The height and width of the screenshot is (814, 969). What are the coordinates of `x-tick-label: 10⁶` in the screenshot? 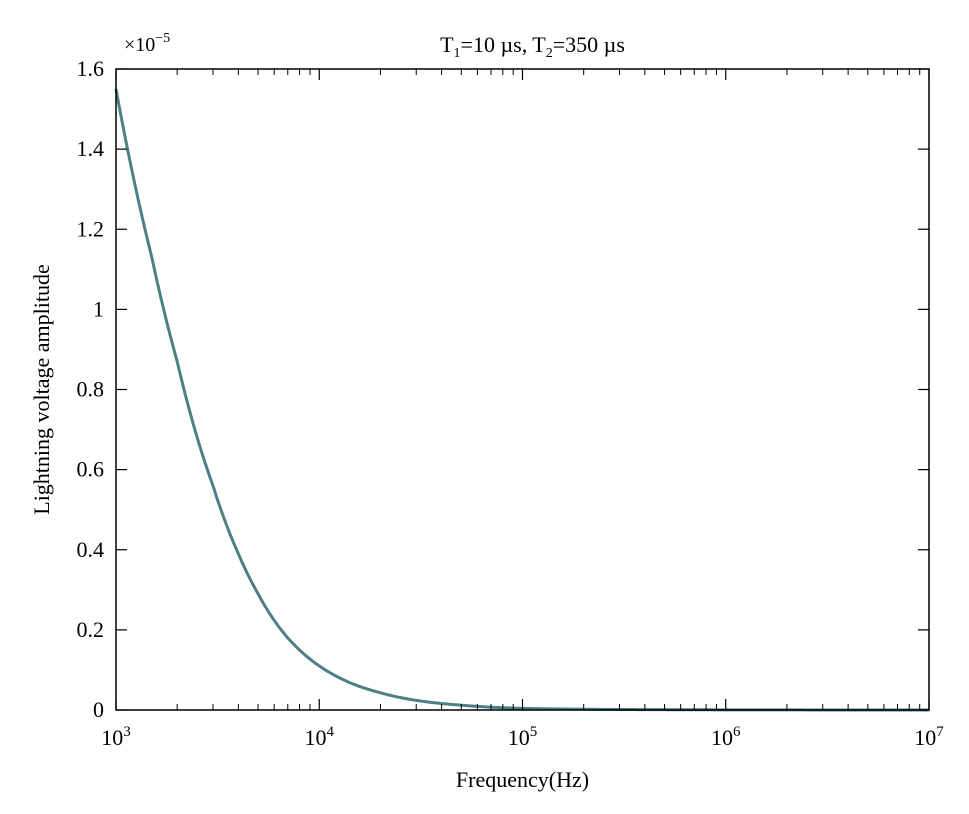 It's located at (726, 737).